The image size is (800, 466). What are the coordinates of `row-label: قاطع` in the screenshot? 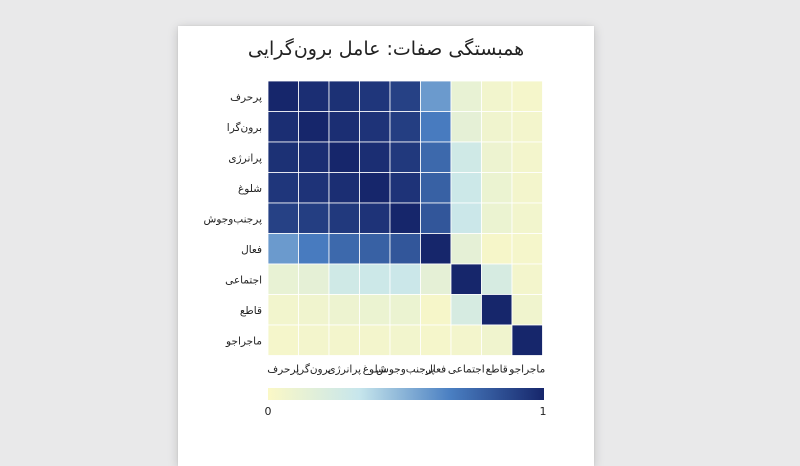 It's located at (251, 311).